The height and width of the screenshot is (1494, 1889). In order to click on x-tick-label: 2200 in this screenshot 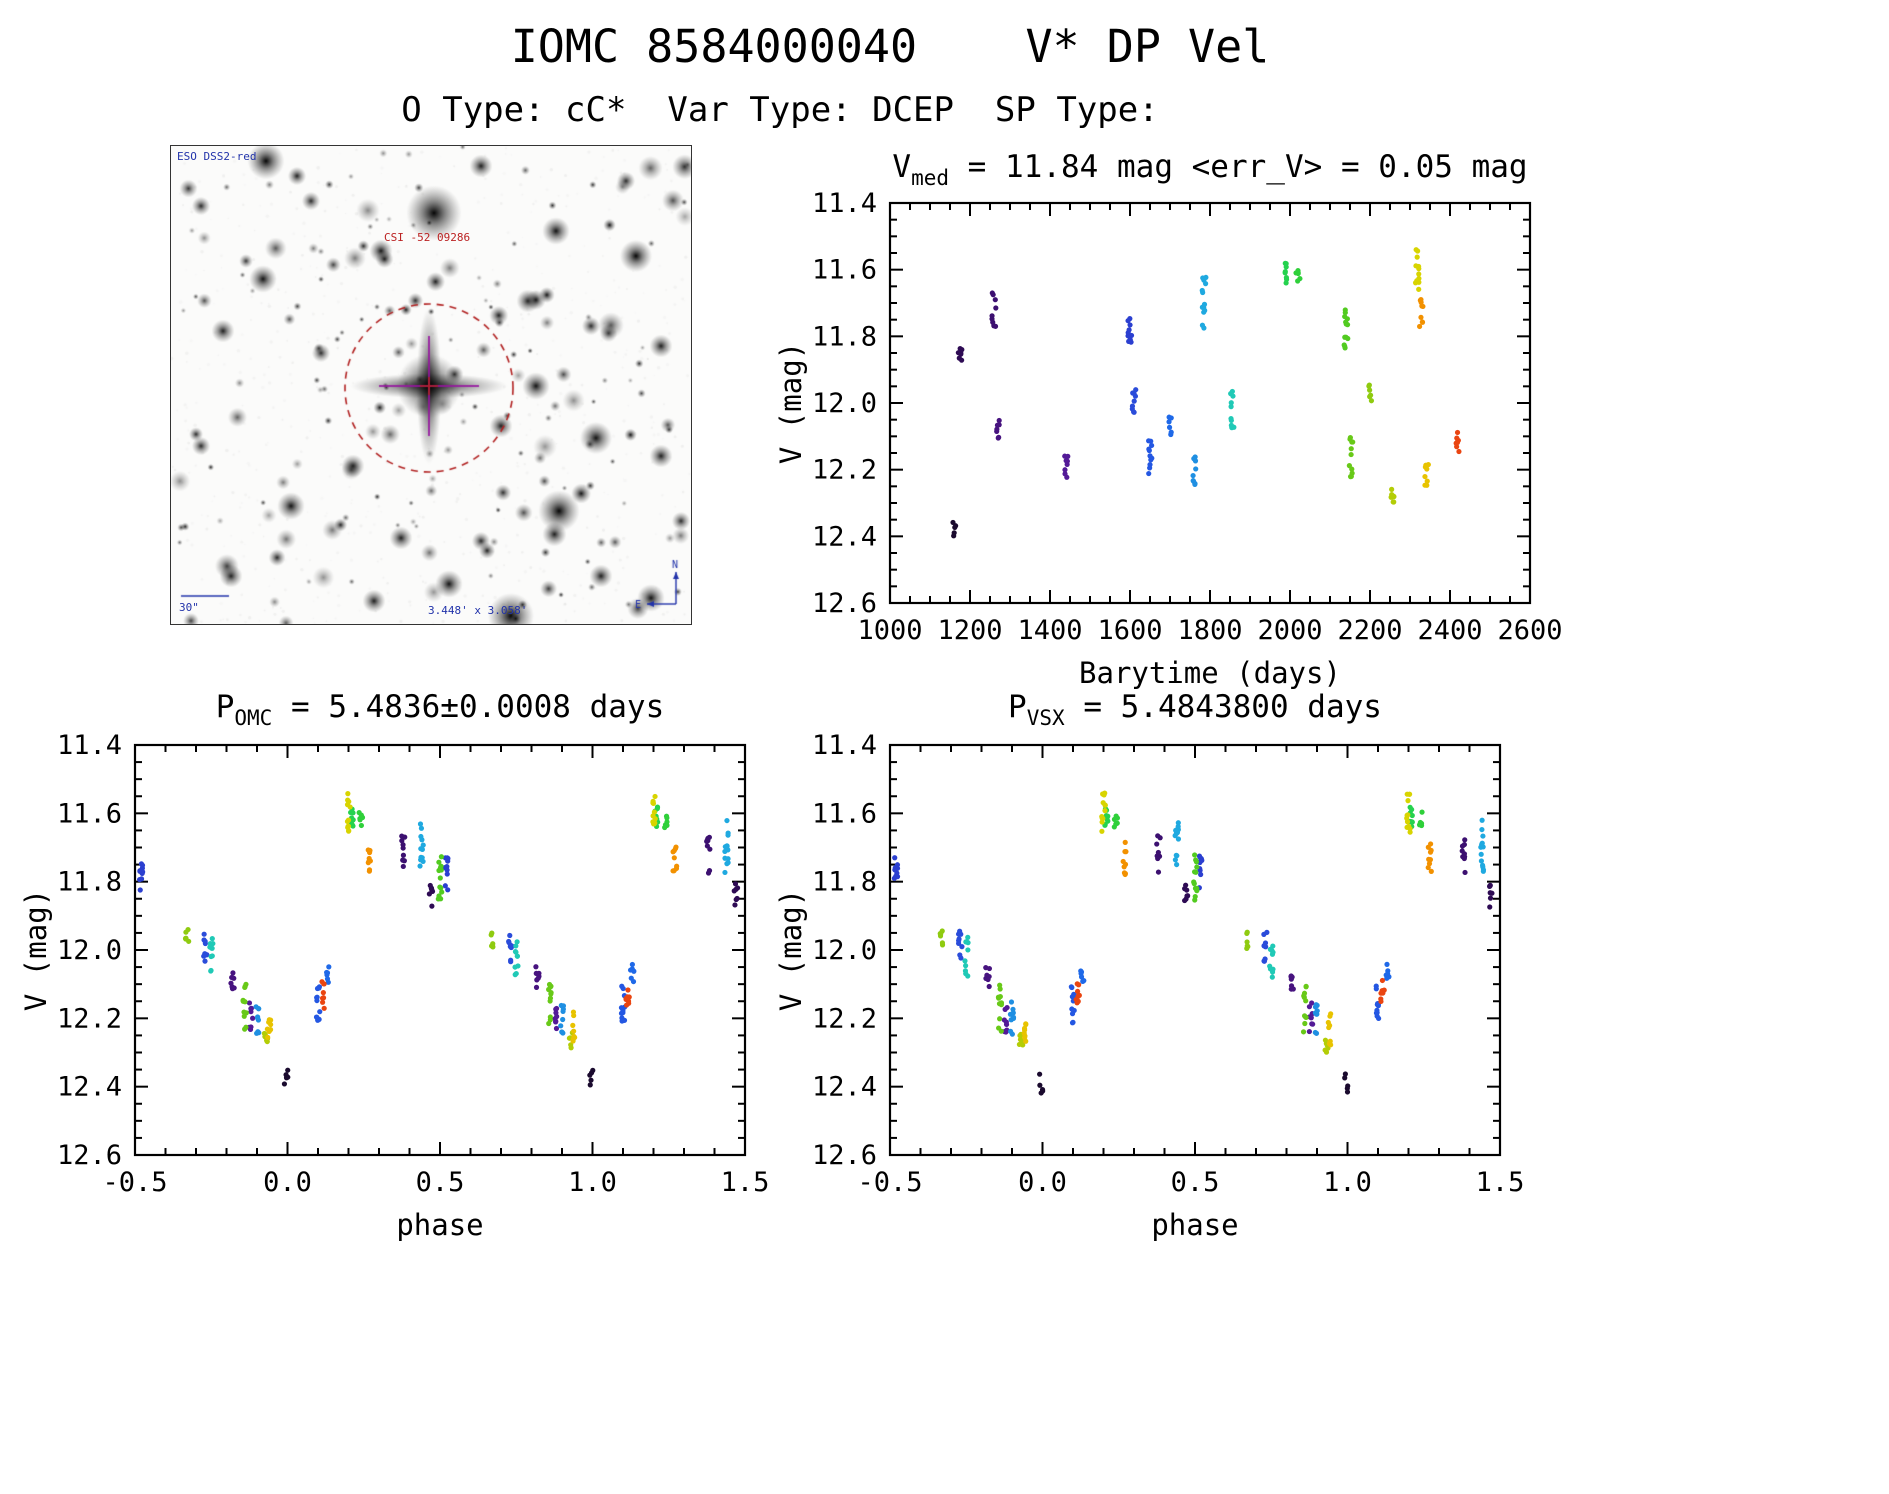, I will do `click(1369, 630)`.